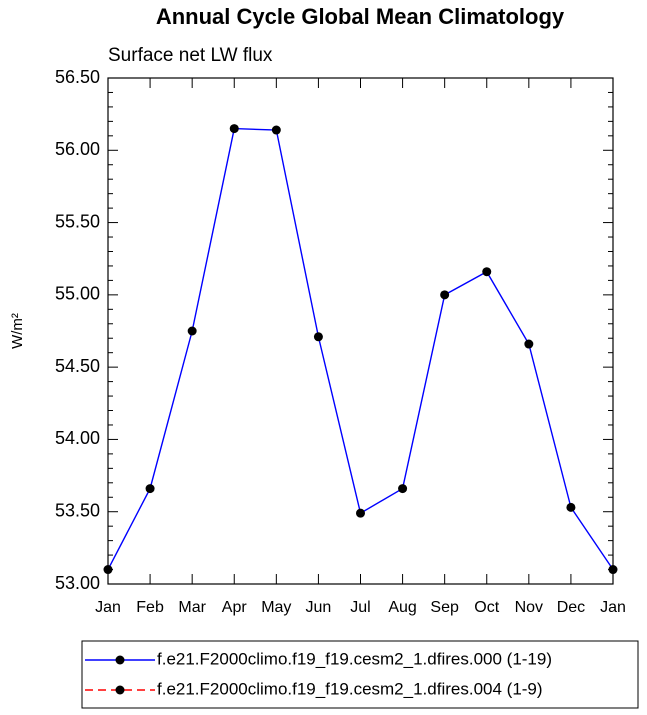 The width and height of the screenshot is (647, 715). Describe the element at coordinates (190, 55) in the screenshot. I see `chart-subtitle: Surface net LW flux` at that location.